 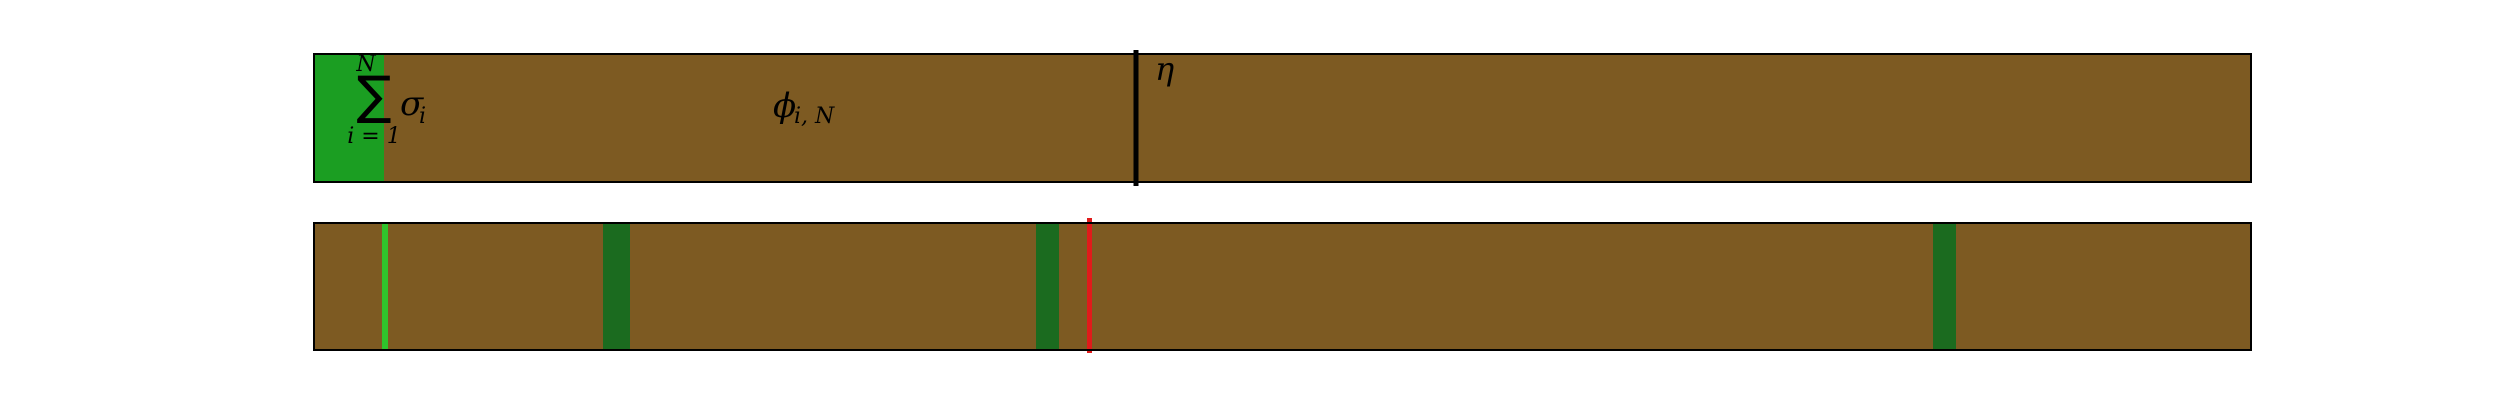 What do you see at coordinates (385, 286) in the screenshot?
I see `light-green-line` at bounding box center [385, 286].